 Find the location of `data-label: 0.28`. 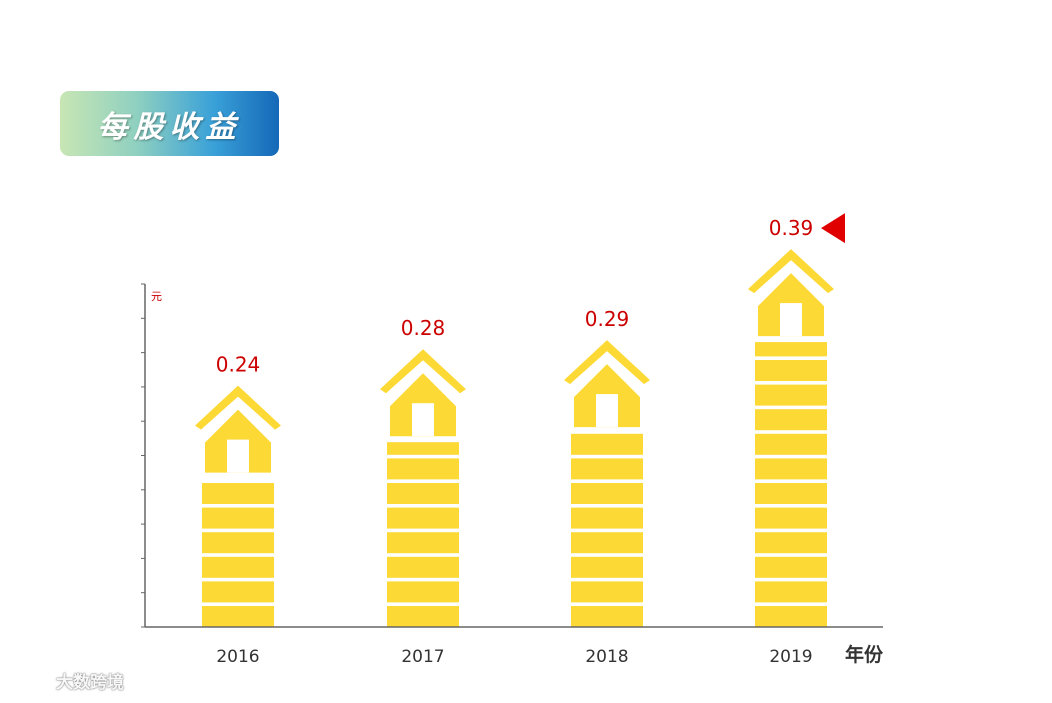

data-label: 0.28 is located at coordinates (423, 328).